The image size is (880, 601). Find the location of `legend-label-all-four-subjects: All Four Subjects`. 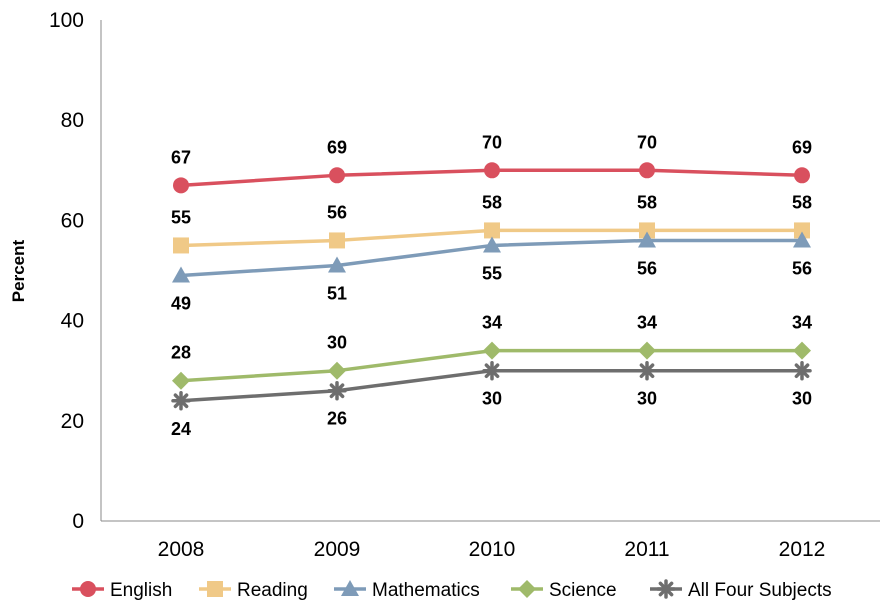

legend-label-all-four-subjects: All Four Subjects is located at coordinates (760, 590).